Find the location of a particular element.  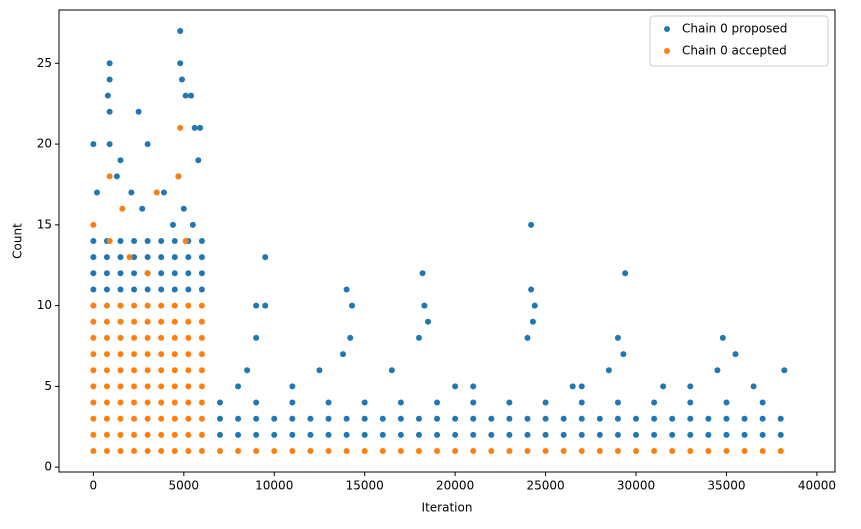

legend-box is located at coordinates (739, 41).